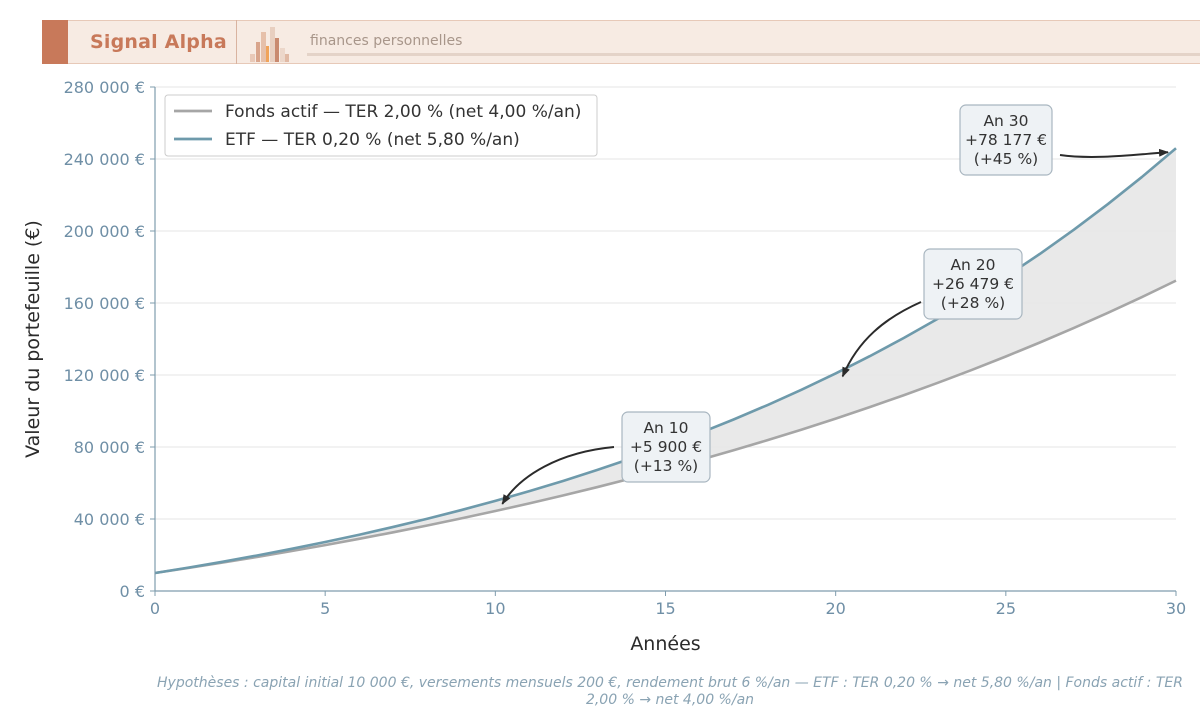  Describe the element at coordinates (1006, 608) in the screenshot. I see `x-tick-label-5: 25` at that location.